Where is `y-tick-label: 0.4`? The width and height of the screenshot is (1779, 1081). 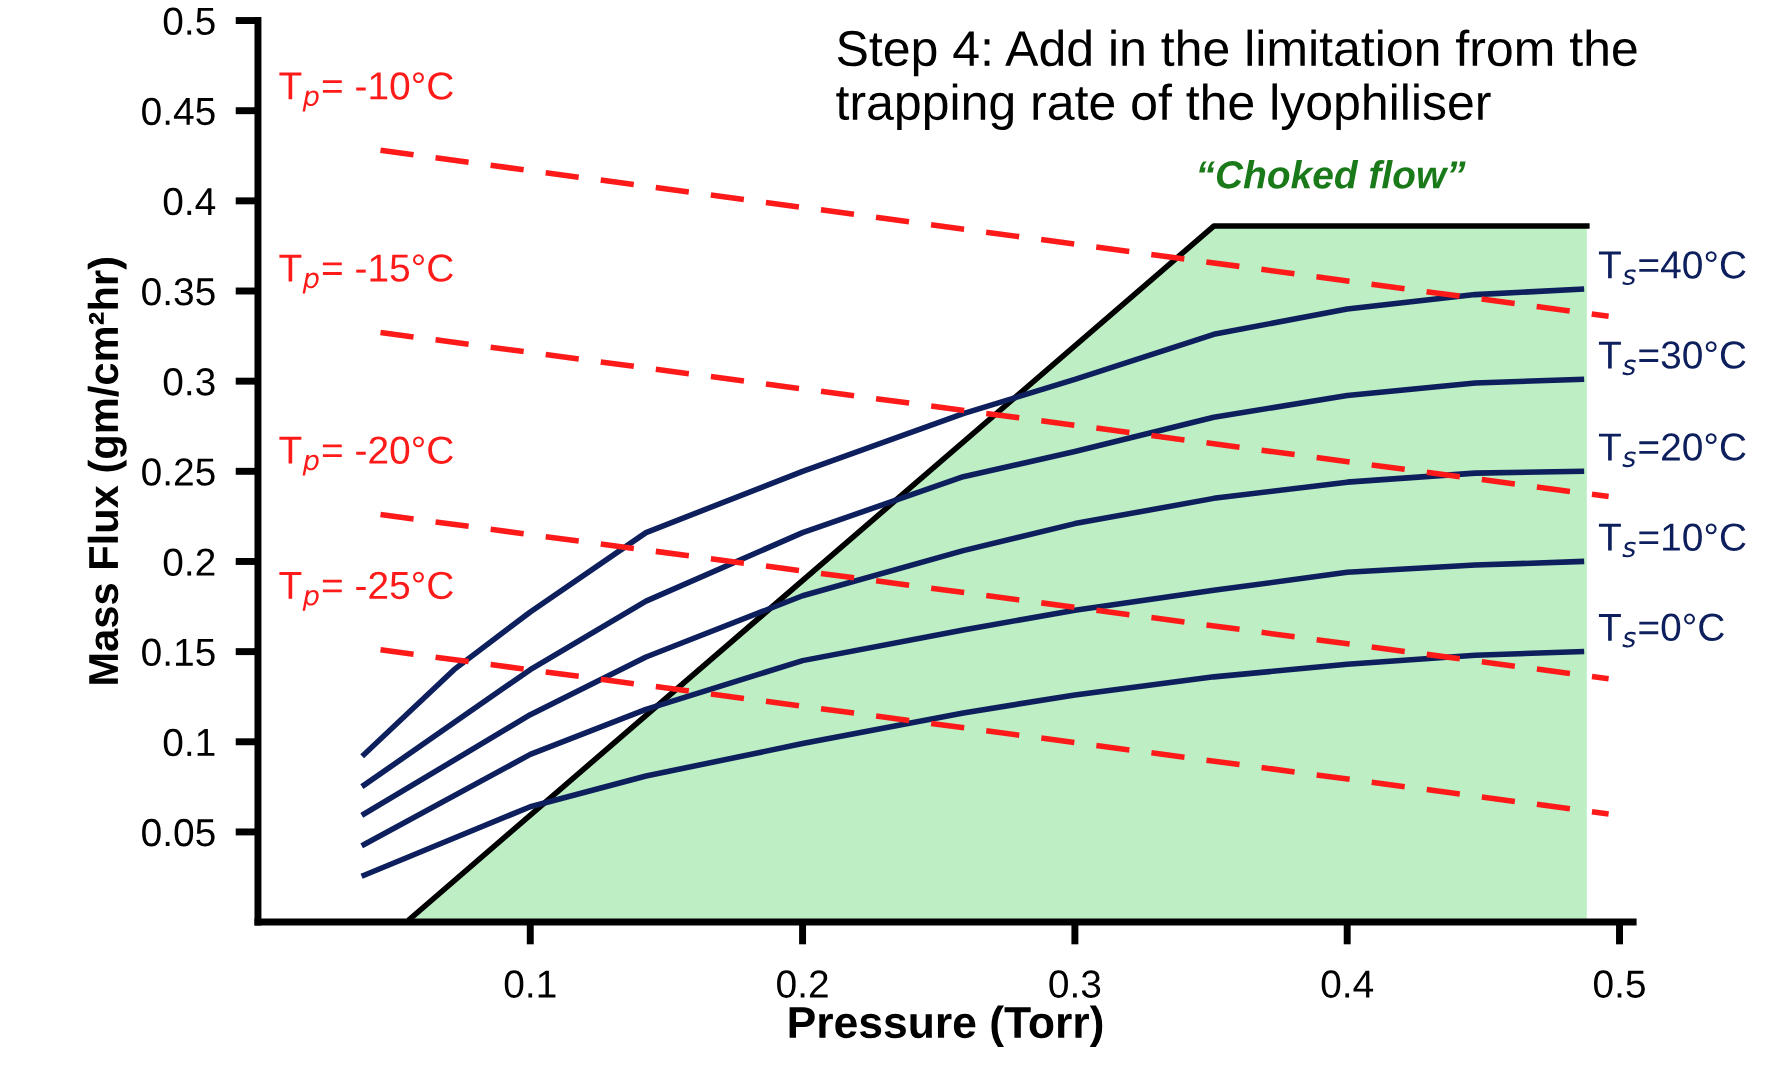 y-tick-label: 0.4 is located at coordinates (189, 201).